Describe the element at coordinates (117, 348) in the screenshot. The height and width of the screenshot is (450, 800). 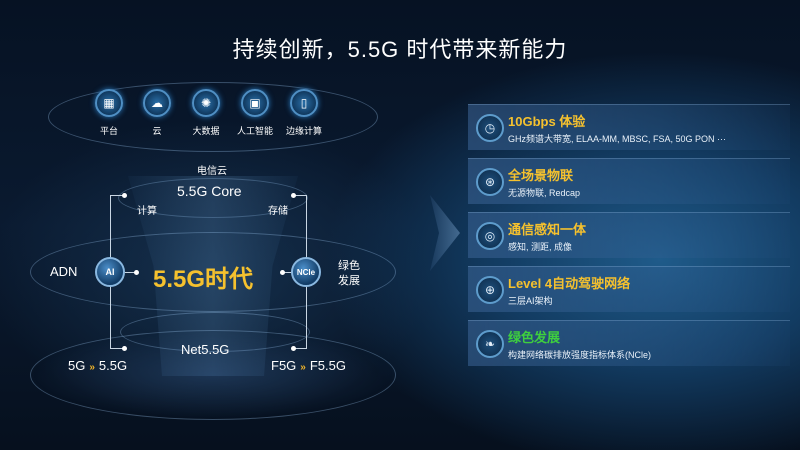
I see `left-bracket-bottom` at that location.